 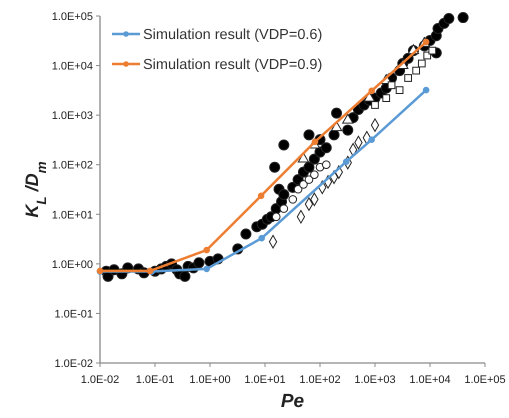 What do you see at coordinates (320, 380) in the screenshot?
I see `x-tick-label: 1.0E+02` at bounding box center [320, 380].